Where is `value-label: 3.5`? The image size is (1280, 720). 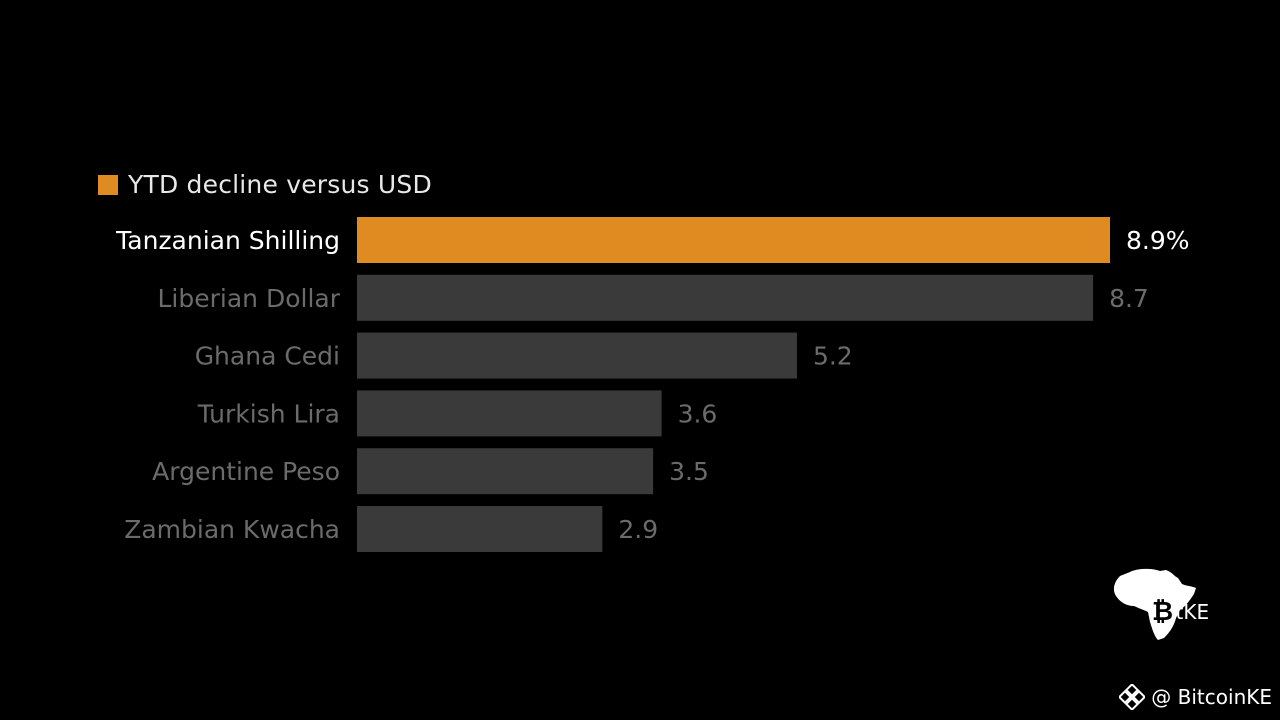 value-label: 3.5 is located at coordinates (689, 471).